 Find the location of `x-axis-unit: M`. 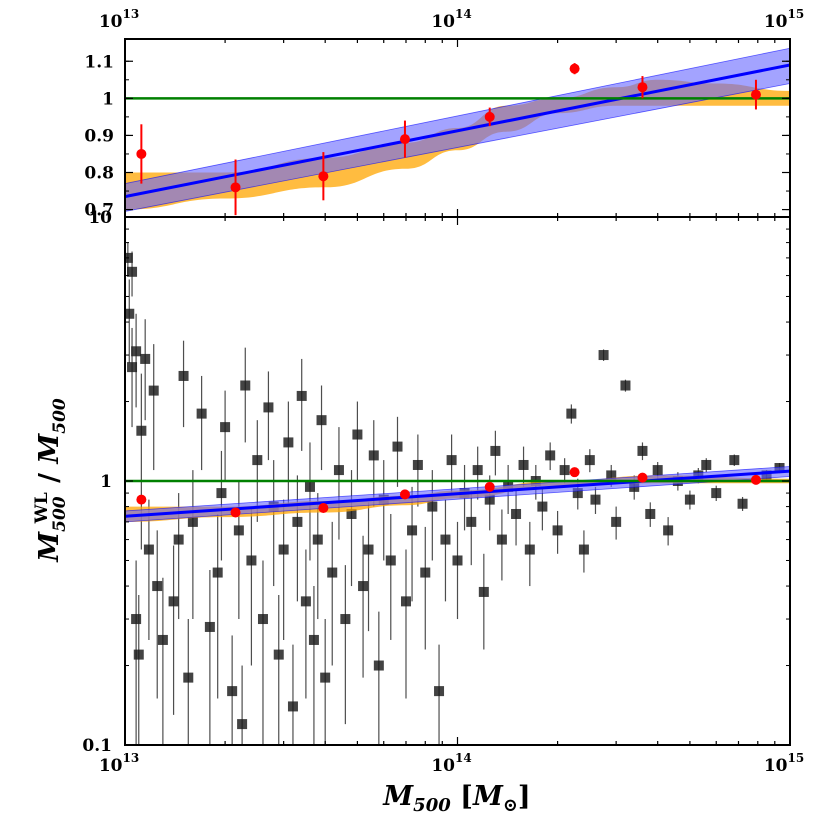

x-axis-unit: M is located at coordinates (488, 796).